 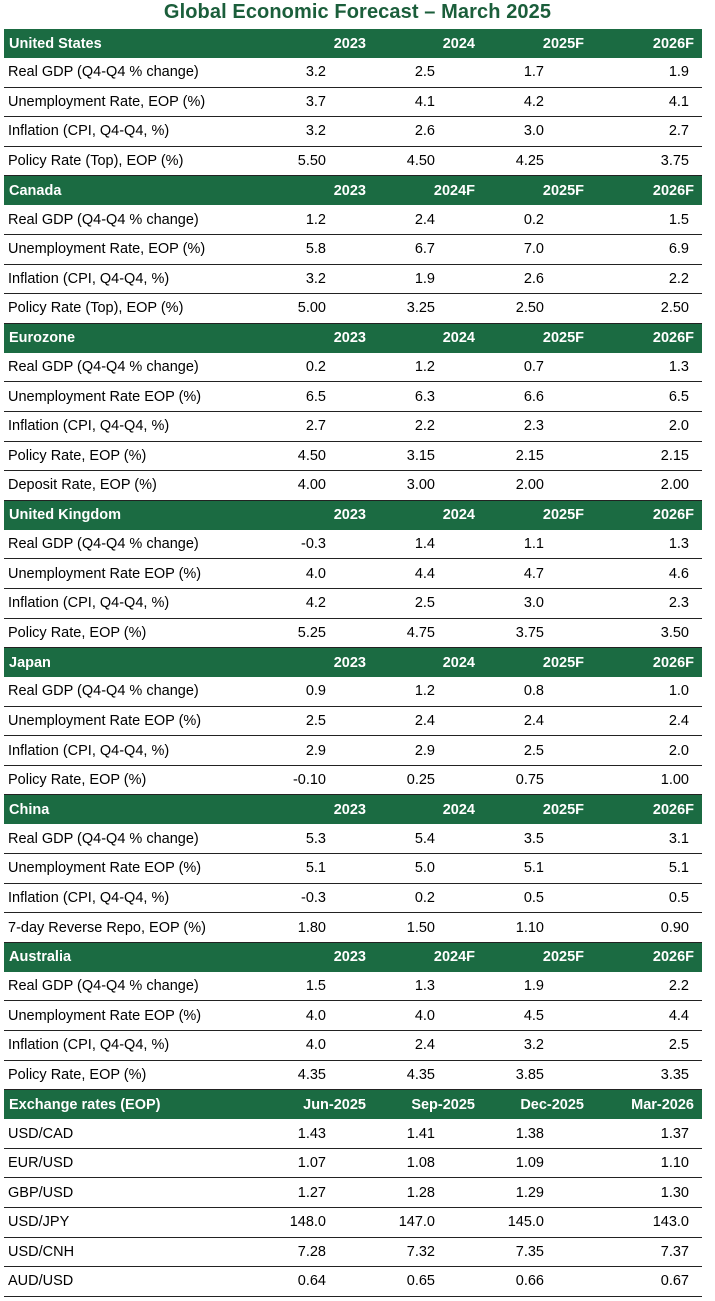 What do you see at coordinates (135, 809) in the screenshot?
I see `section-name: China` at bounding box center [135, 809].